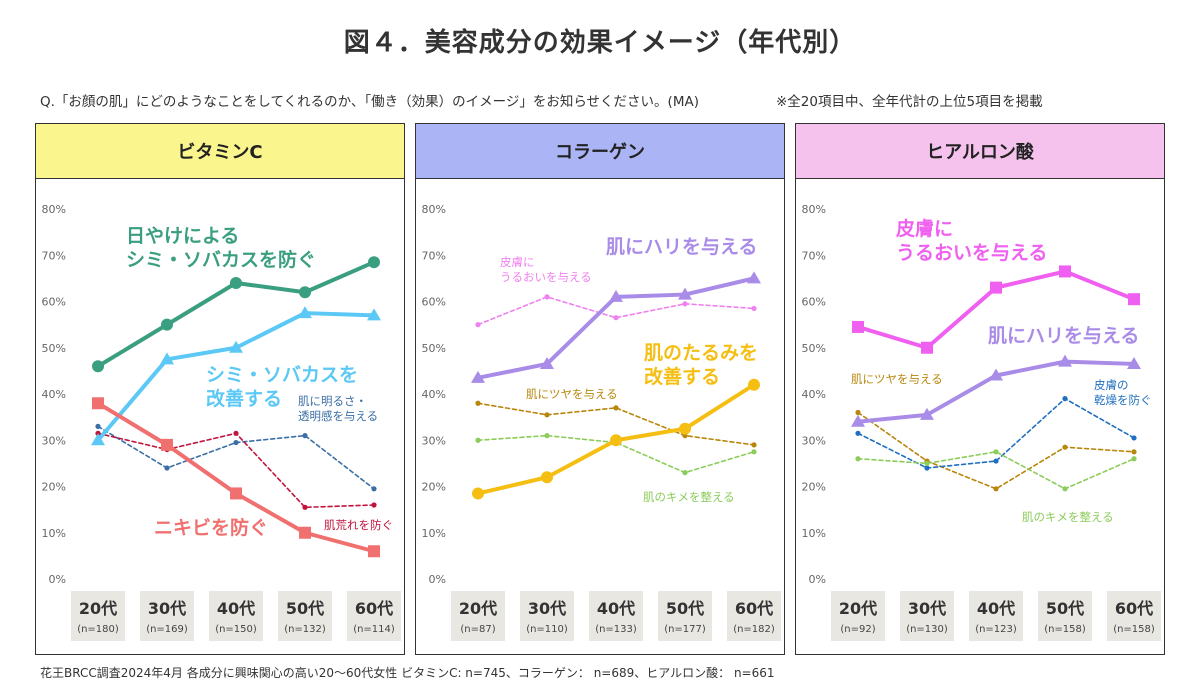 Image resolution: width=1200 pixels, height=700 pixels. I want to click on y-tick-label: 80%, so click(814, 209).